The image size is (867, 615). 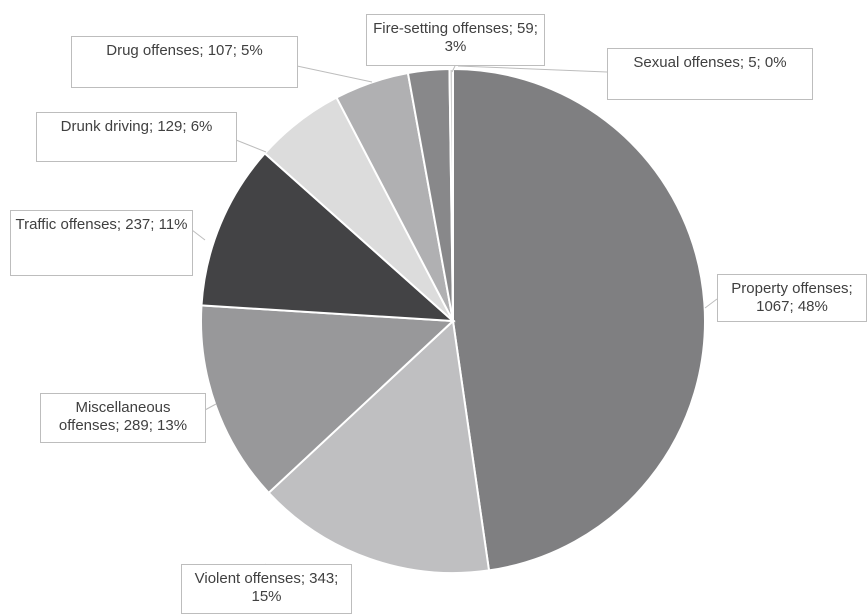 What do you see at coordinates (101, 243) in the screenshot?
I see `data-label: Traffic offenses; 237; 11%` at bounding box center [101, 243].